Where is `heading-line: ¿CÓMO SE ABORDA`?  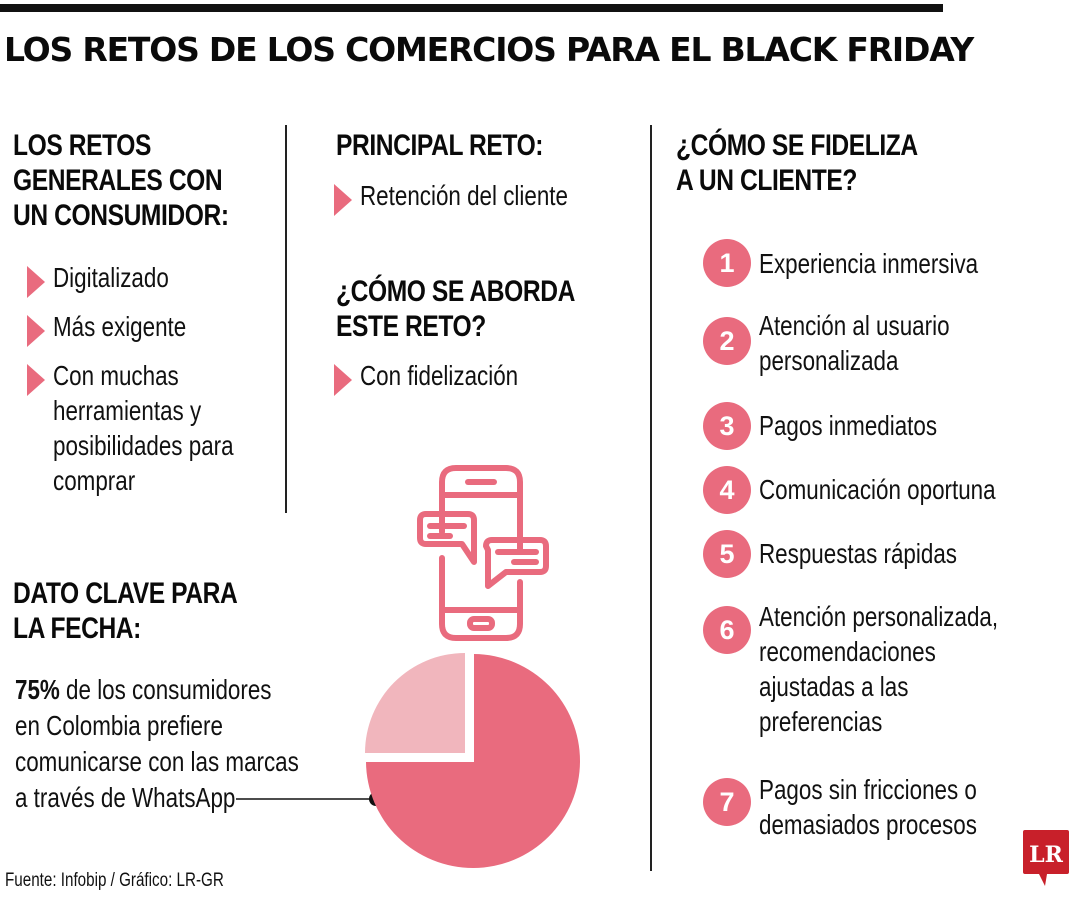 heading-line: ¿CÓMO SE ABORDA is located at coordinates (455, 291).